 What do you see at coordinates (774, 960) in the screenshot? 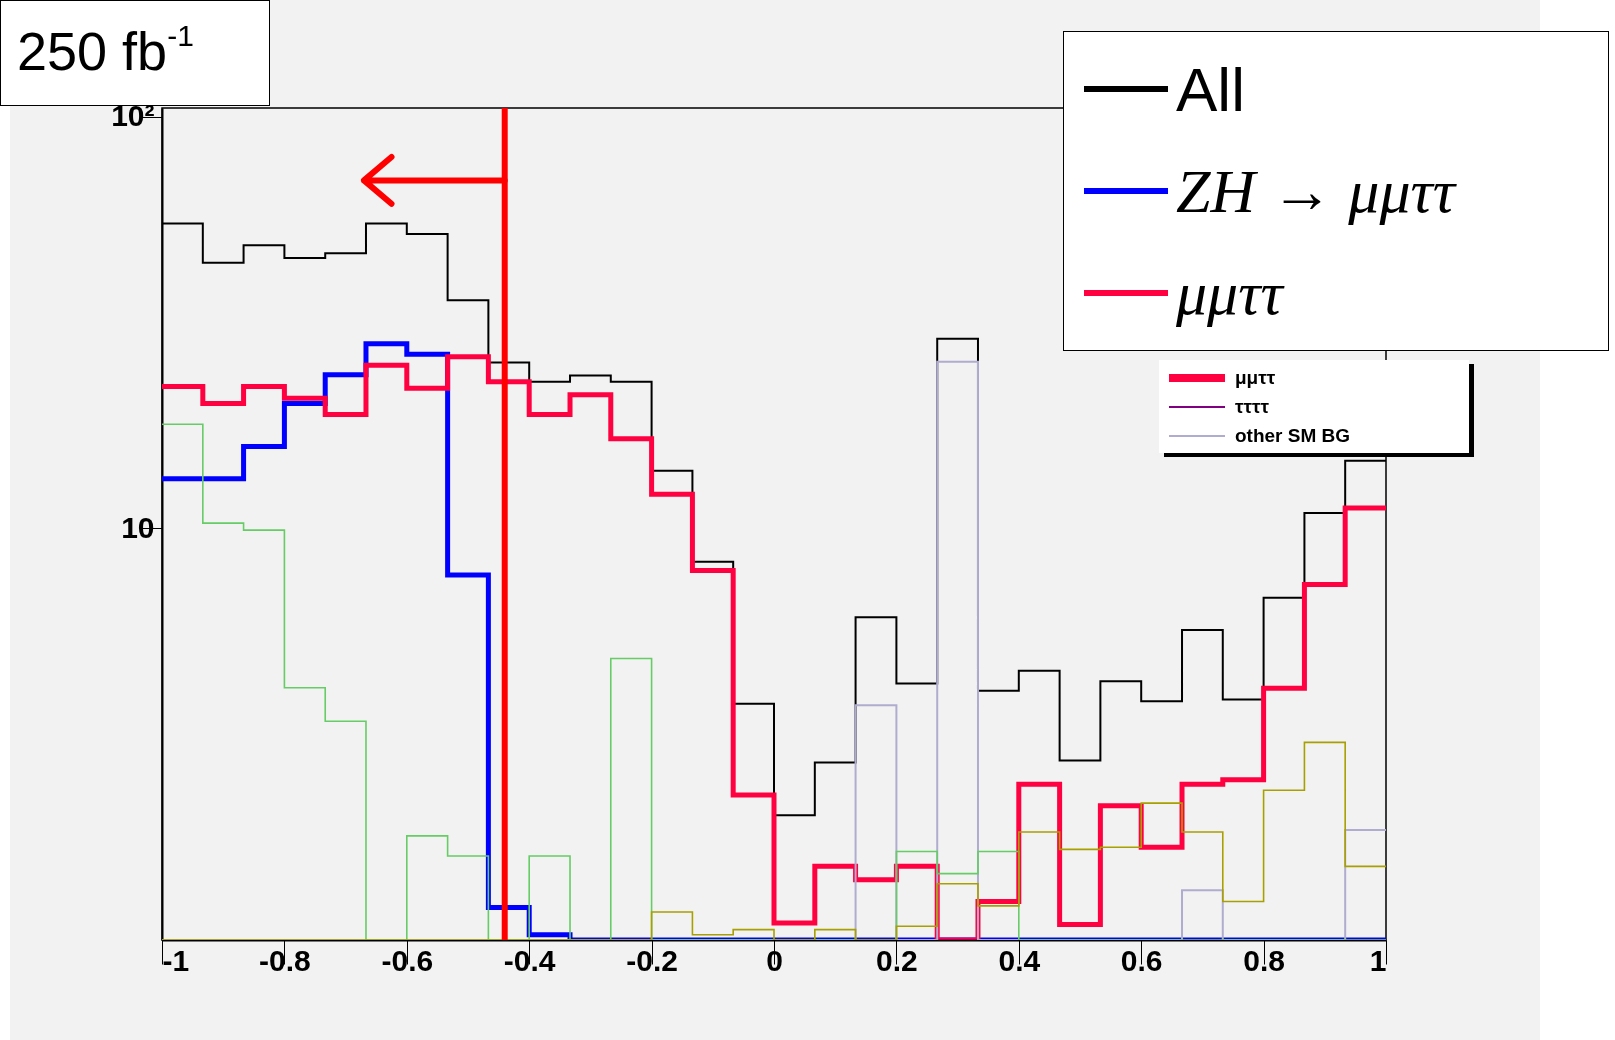
I see `x-tick-label: 0` at bounding box center [774, 960].